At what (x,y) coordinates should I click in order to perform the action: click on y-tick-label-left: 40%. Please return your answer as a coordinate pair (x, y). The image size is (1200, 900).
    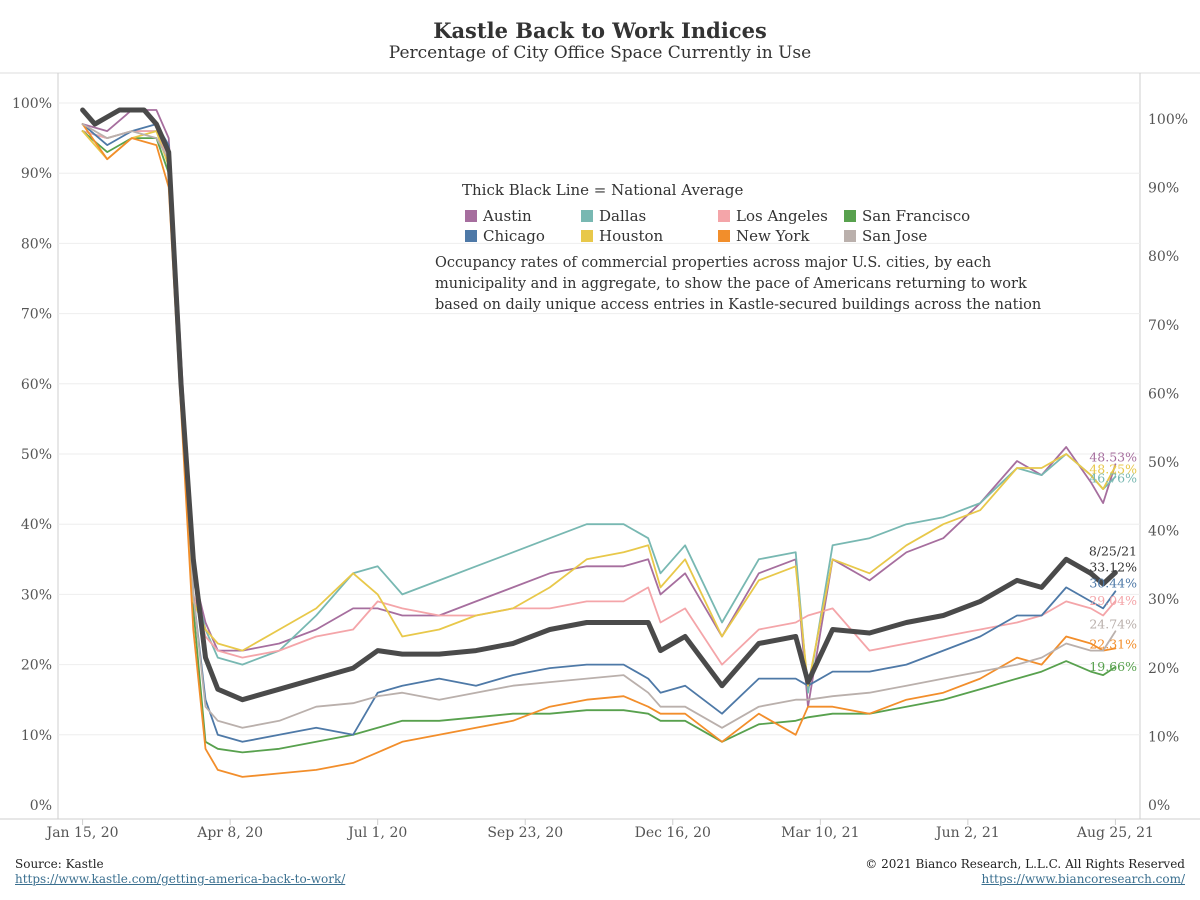
    Looking at the image, I should click on (36, 525).